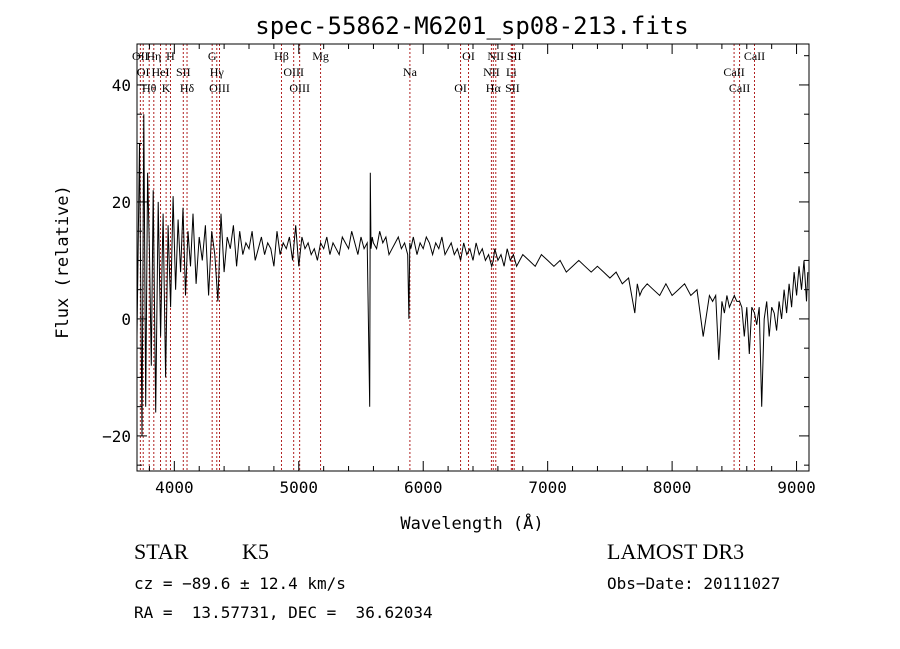 This screenshot has height=649, width=900. What do you see at coordinates (217, 72) in the screenshot?
I see `line-label: Hγ` at bounding box center [217, 72].